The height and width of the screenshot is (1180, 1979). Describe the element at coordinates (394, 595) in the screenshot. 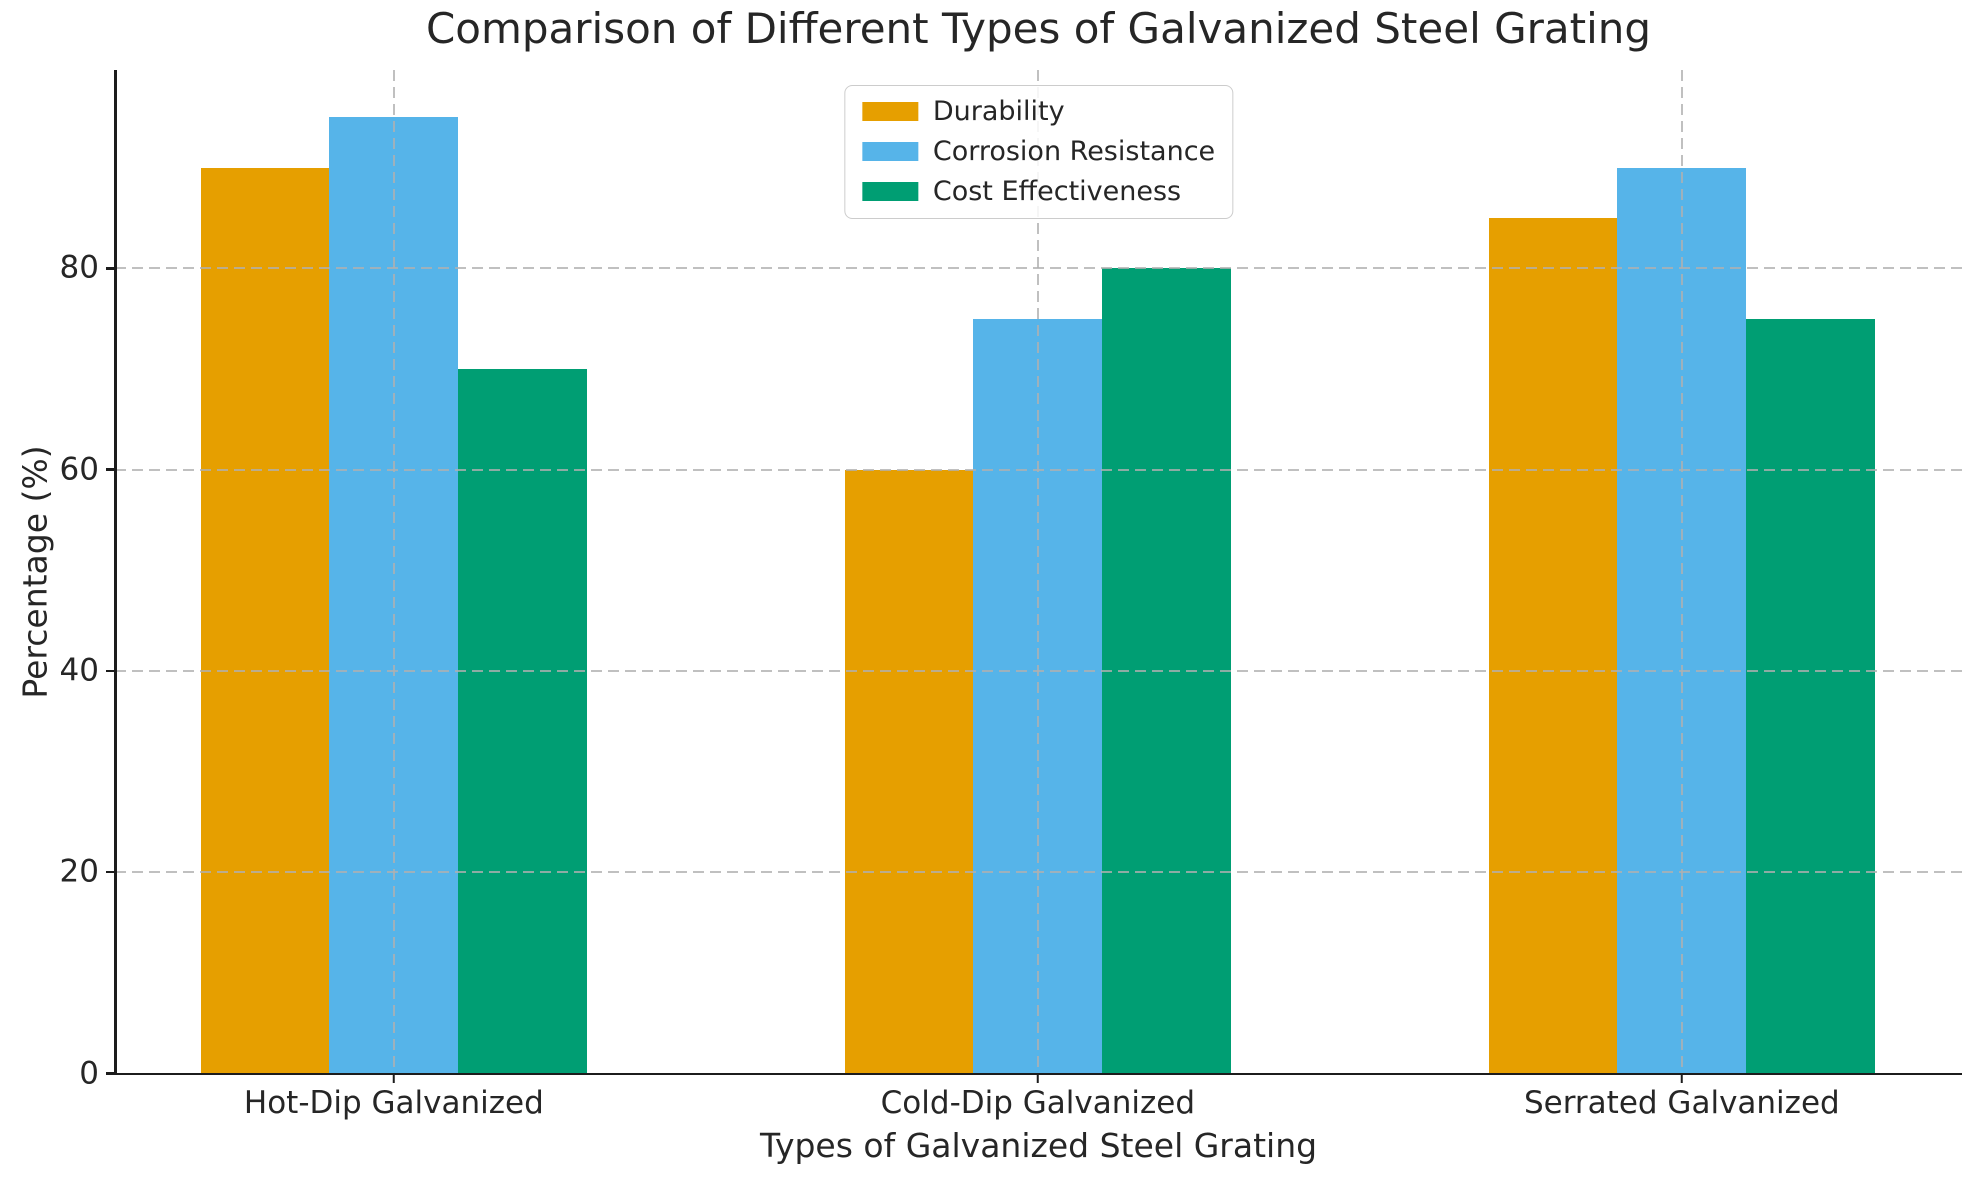

I see `bar-corrosion-resistance-c0` at that location.